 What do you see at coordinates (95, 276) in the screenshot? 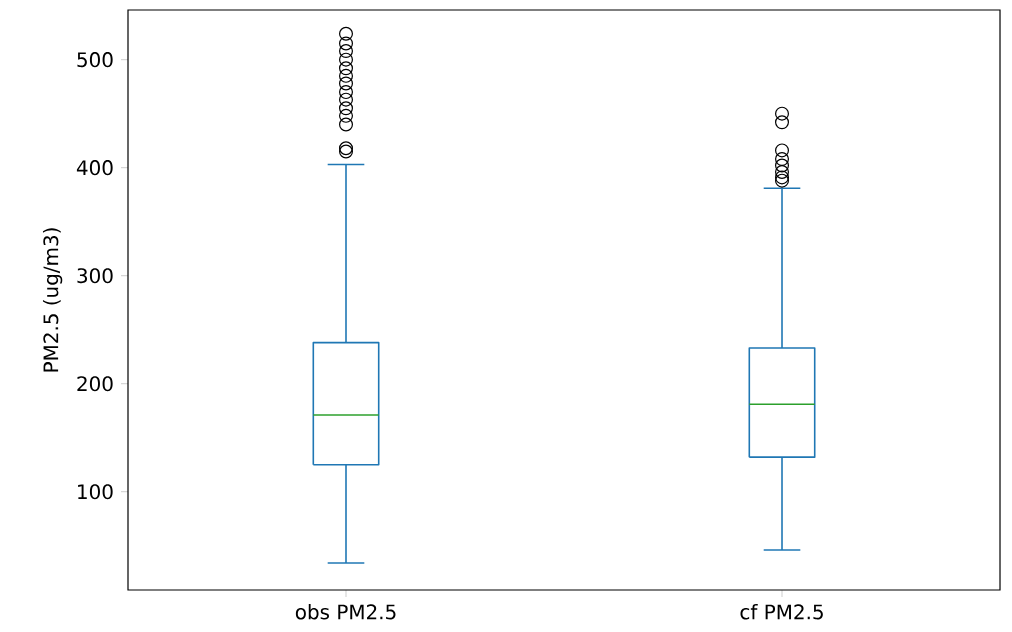
I see `y-tick-label: 300` at bounding box center [95, 276].